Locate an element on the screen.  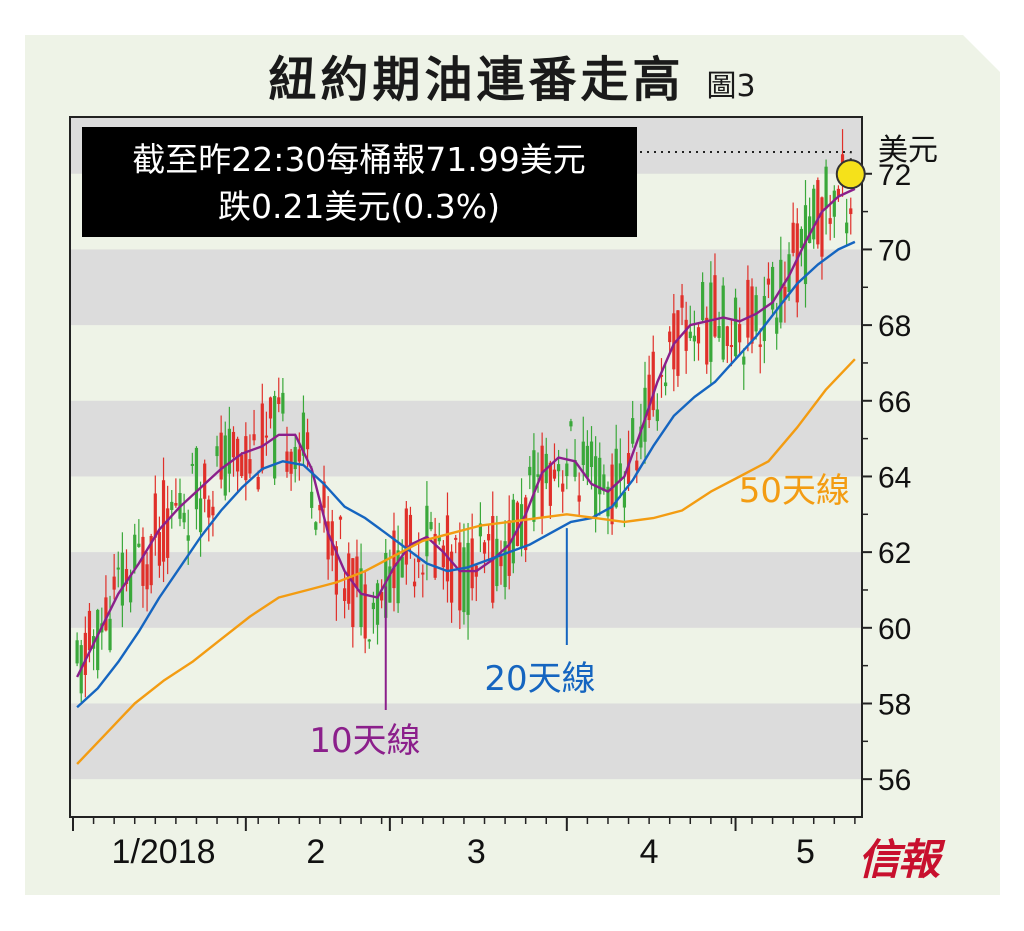
logo: 信報 is located at coordinates (899, 859).